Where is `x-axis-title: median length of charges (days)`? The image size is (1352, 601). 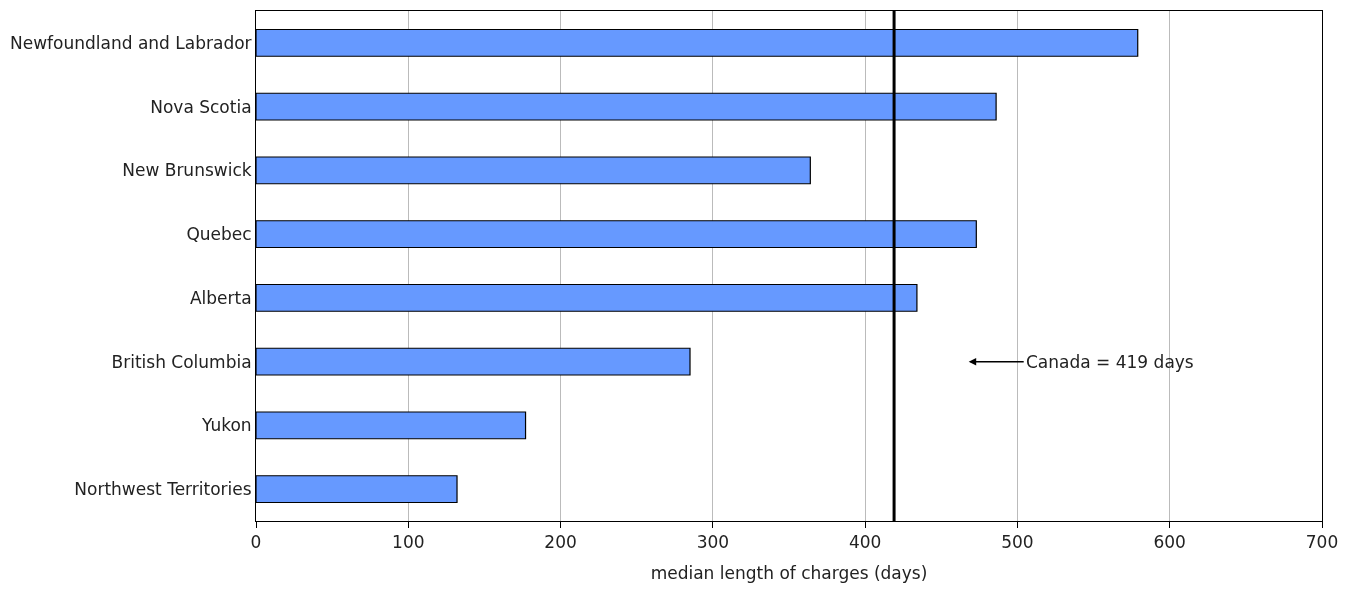
x-axis-title: median length of charges (days) is located at coordinates (789, 572).